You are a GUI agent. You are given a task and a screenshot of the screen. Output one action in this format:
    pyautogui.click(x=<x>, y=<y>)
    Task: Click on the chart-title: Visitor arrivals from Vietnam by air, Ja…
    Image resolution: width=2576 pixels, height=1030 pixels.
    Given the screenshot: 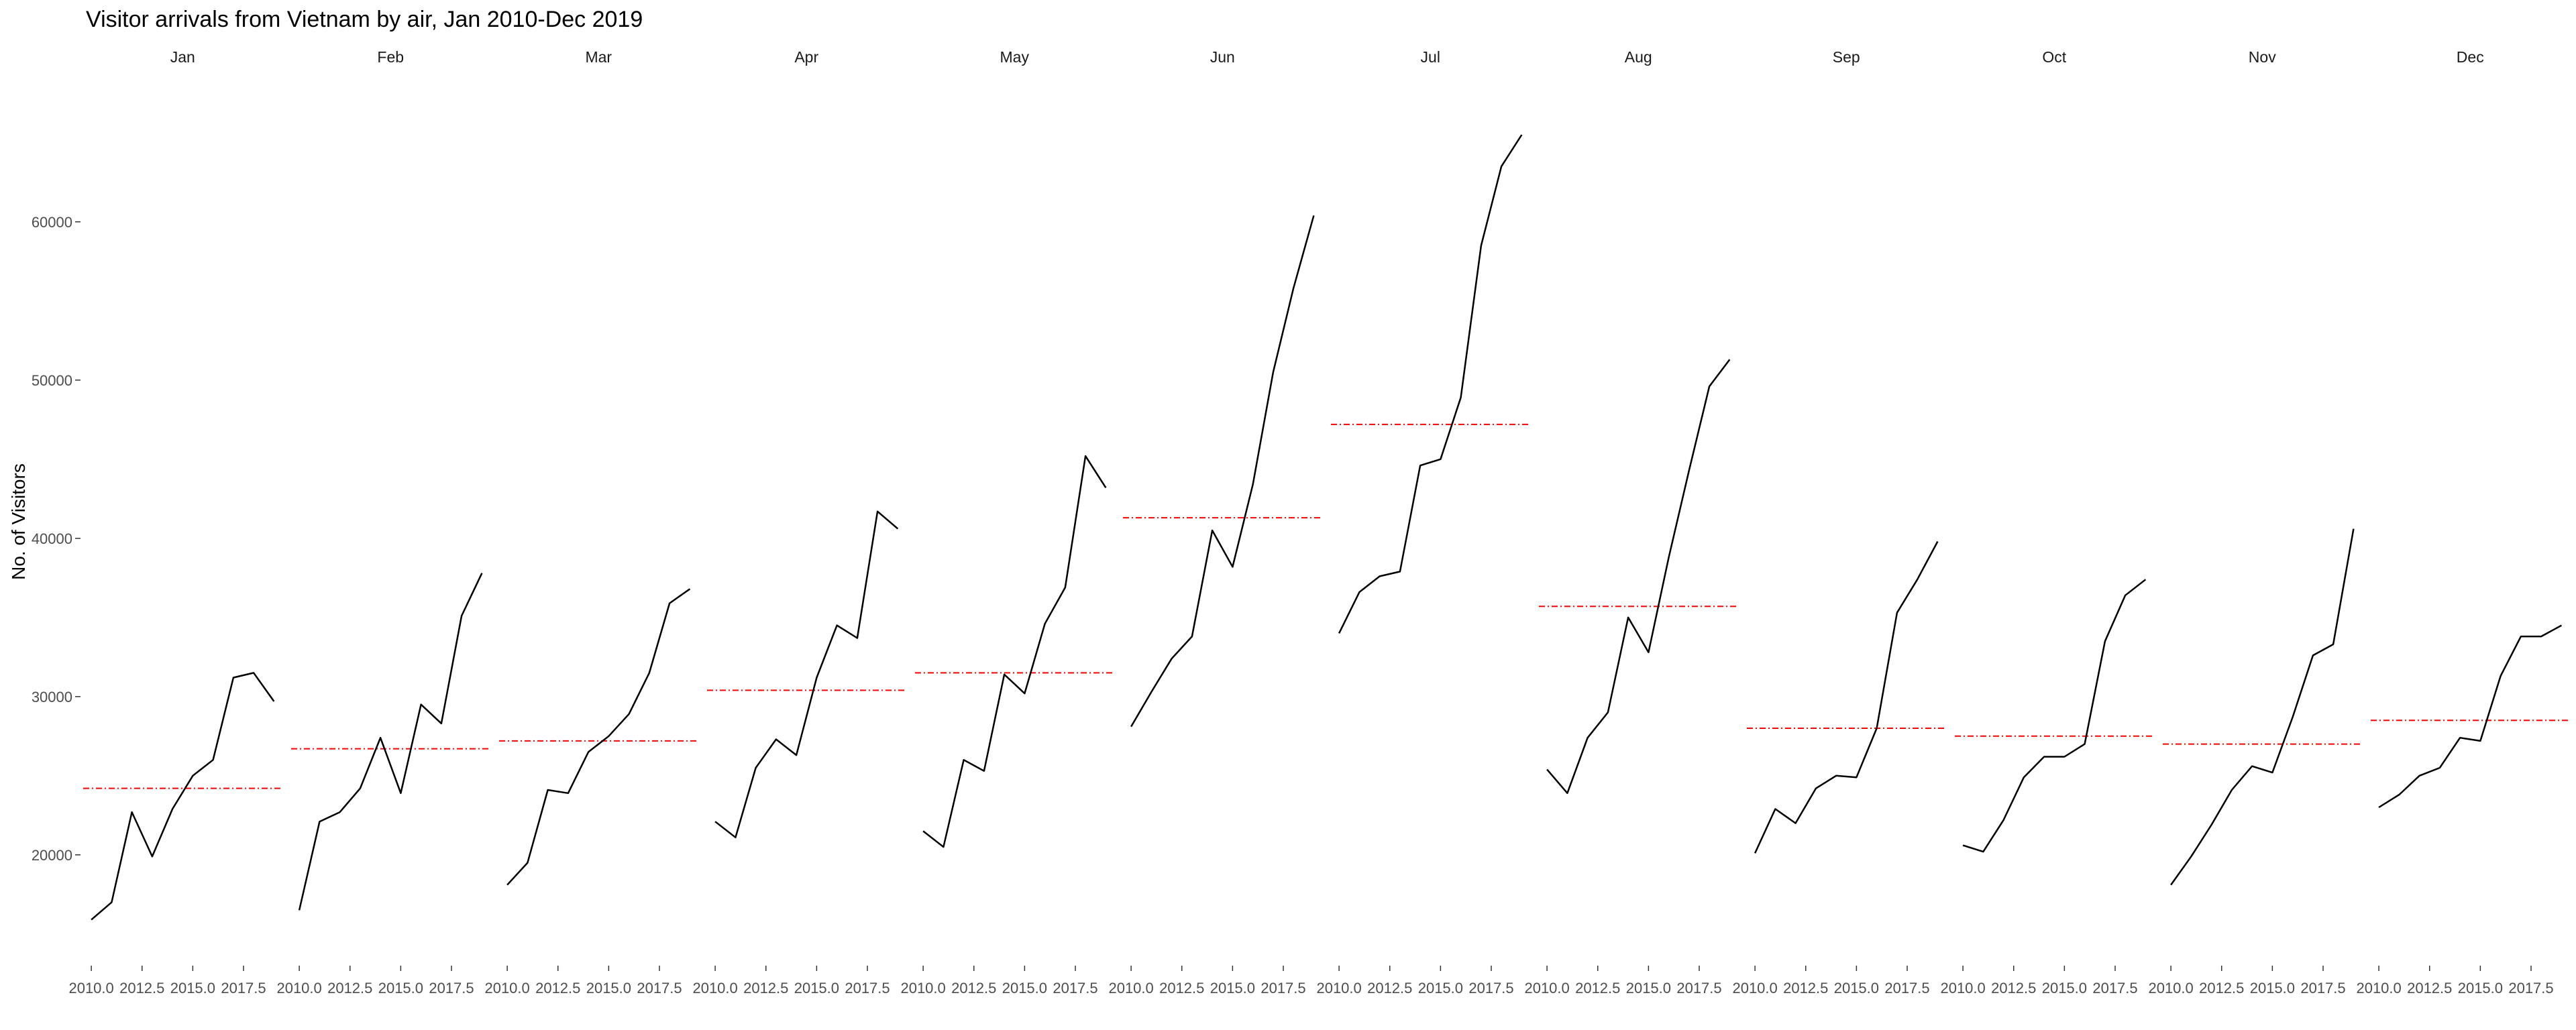 What is the action you would take?
    pyautogui.click(x=364, y=19)
    